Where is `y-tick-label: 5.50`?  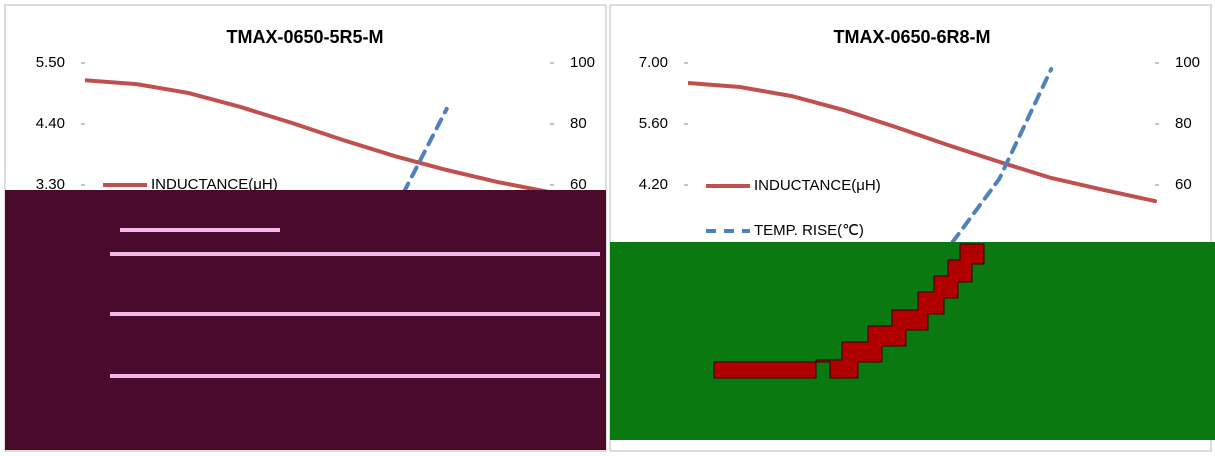
y-tick-label: 5.50 is located at coordinates (50, 62).